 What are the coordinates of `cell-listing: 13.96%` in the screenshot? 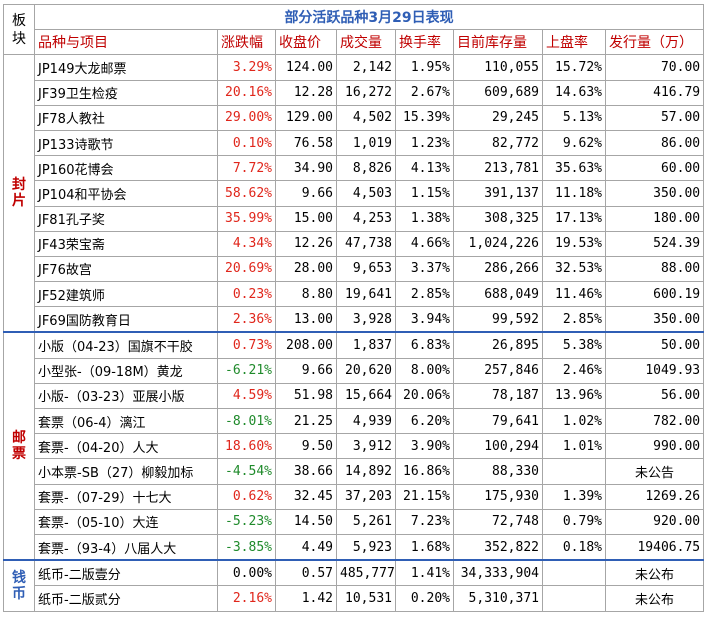 It's located at (574, 396).